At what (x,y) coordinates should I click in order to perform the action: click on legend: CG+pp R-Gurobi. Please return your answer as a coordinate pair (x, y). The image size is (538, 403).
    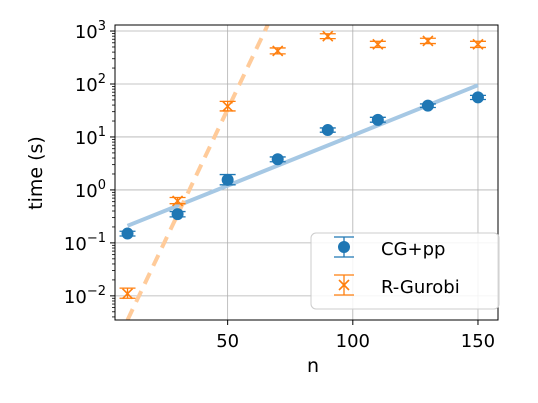
    Looking at the image, I should click on (405, 271).